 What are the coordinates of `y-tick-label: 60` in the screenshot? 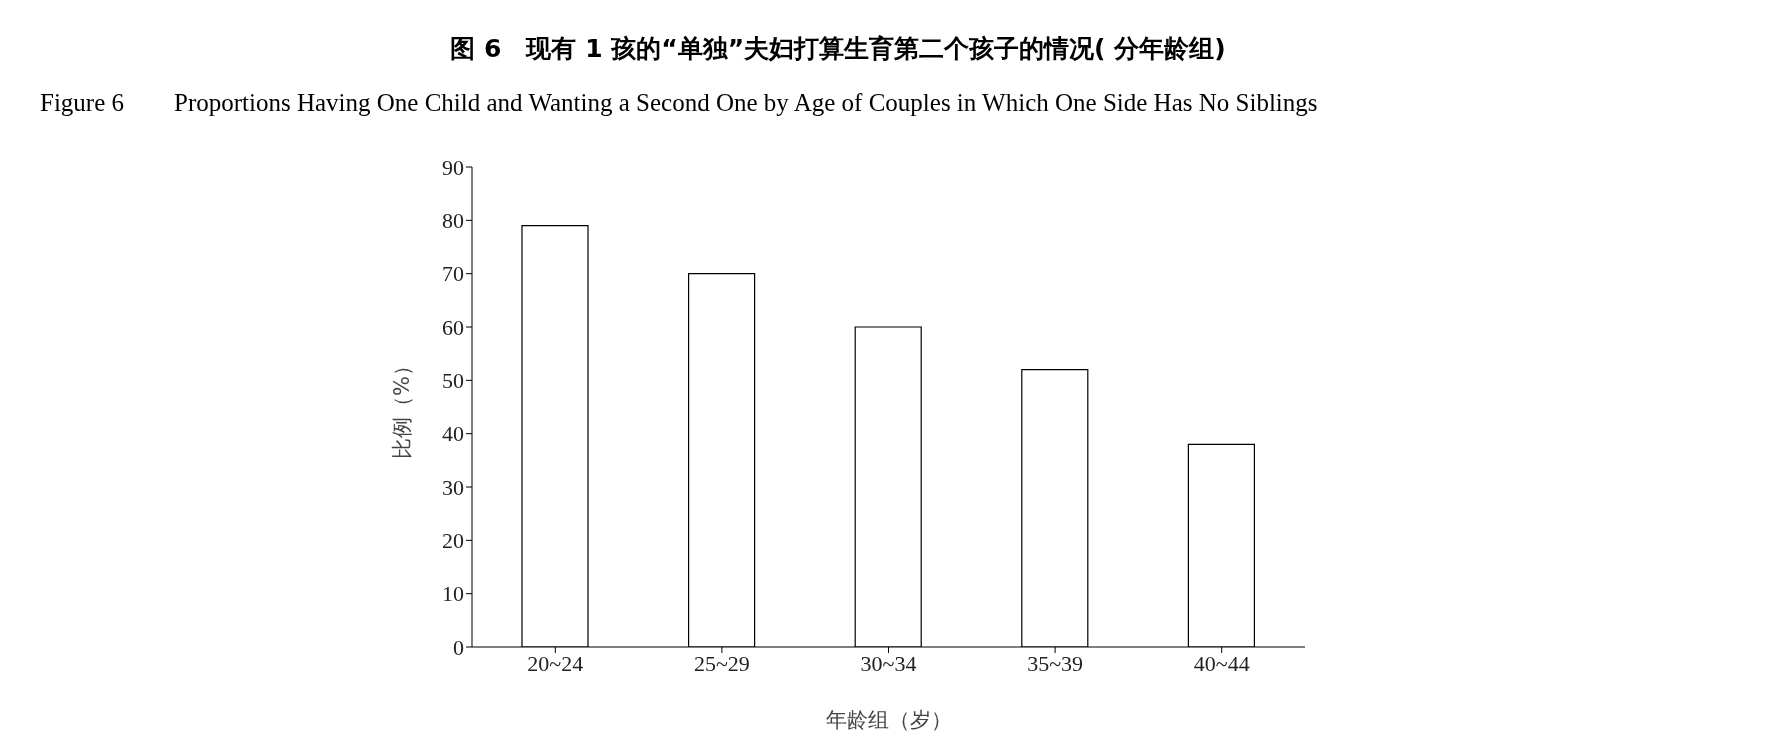 It's located at (453, 327).